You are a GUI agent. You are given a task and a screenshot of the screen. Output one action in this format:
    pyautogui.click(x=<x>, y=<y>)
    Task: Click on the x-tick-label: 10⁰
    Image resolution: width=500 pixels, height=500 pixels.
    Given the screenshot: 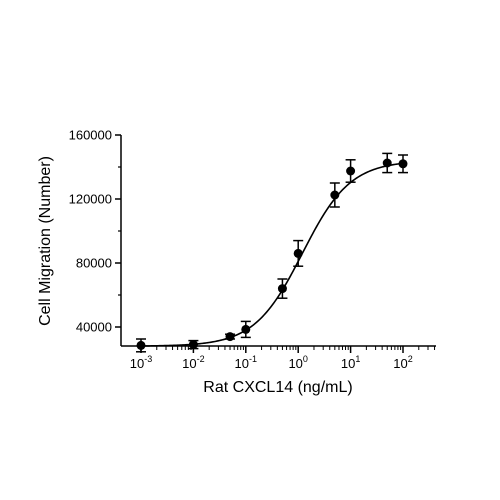 What is the action you would take?
    pyautogui.click(x=297, y=362)
    